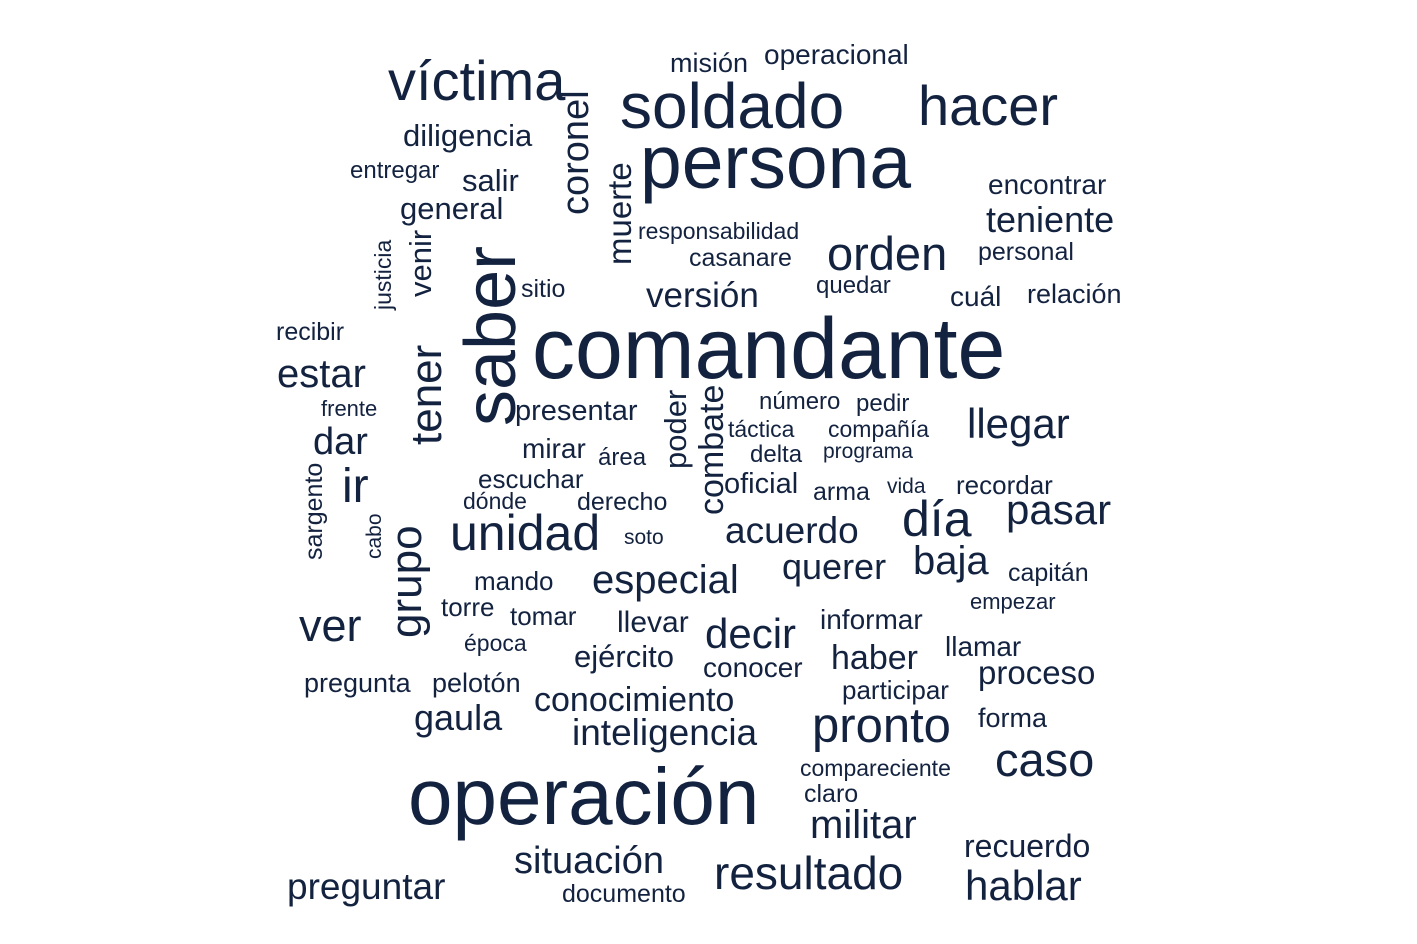  Describe the element at coordinates (644, 537) in the screenshot. I see `word-soto: soto` at that location.